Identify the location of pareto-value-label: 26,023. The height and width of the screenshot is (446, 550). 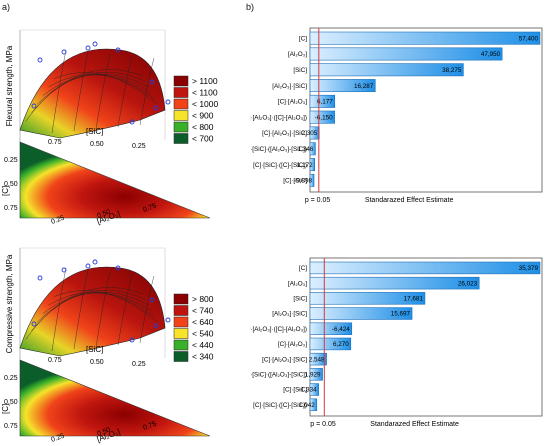
(468, 283).